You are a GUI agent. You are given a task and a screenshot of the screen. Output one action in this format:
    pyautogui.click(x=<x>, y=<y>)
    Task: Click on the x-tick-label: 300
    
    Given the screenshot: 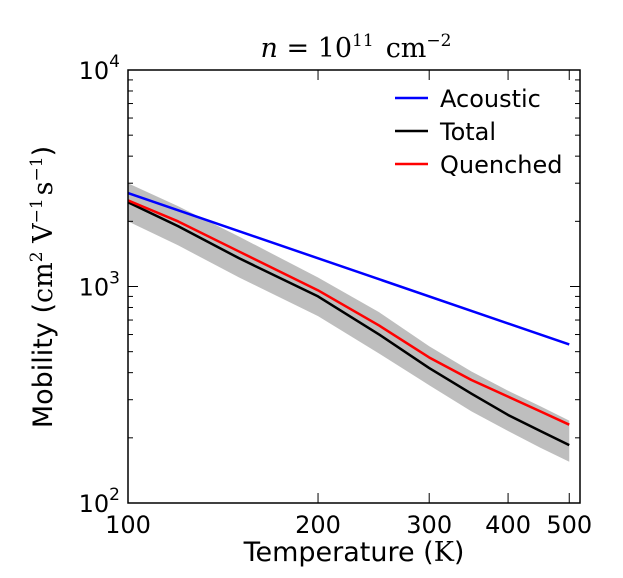 What is the action you would take?
    pyautogui.click(x=429, y=525)
    